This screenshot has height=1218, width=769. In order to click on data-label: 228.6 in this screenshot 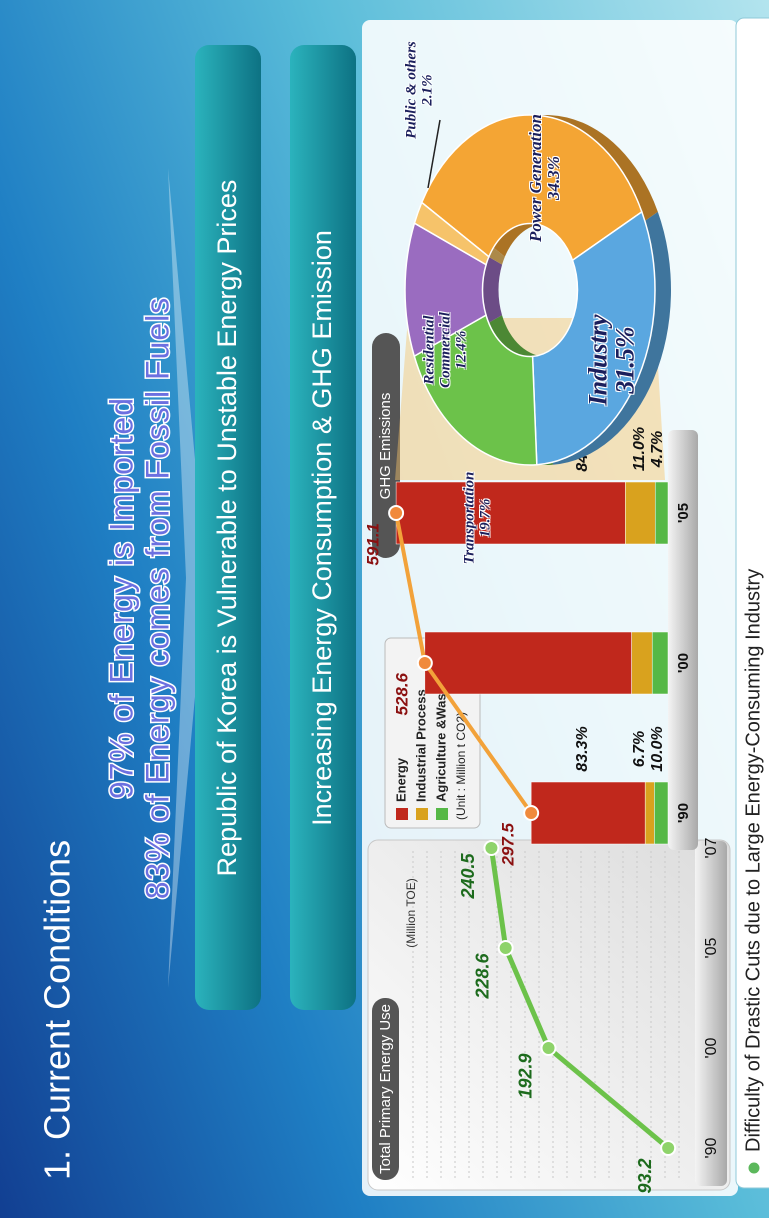, I will do `click(482, 975)`.